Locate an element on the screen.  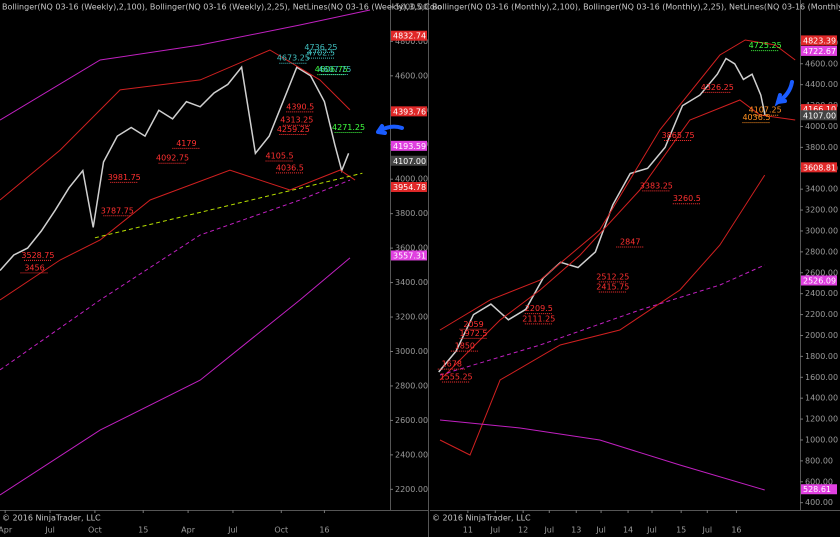
level-label: 4673.25 is located at coordinates (293, 58).